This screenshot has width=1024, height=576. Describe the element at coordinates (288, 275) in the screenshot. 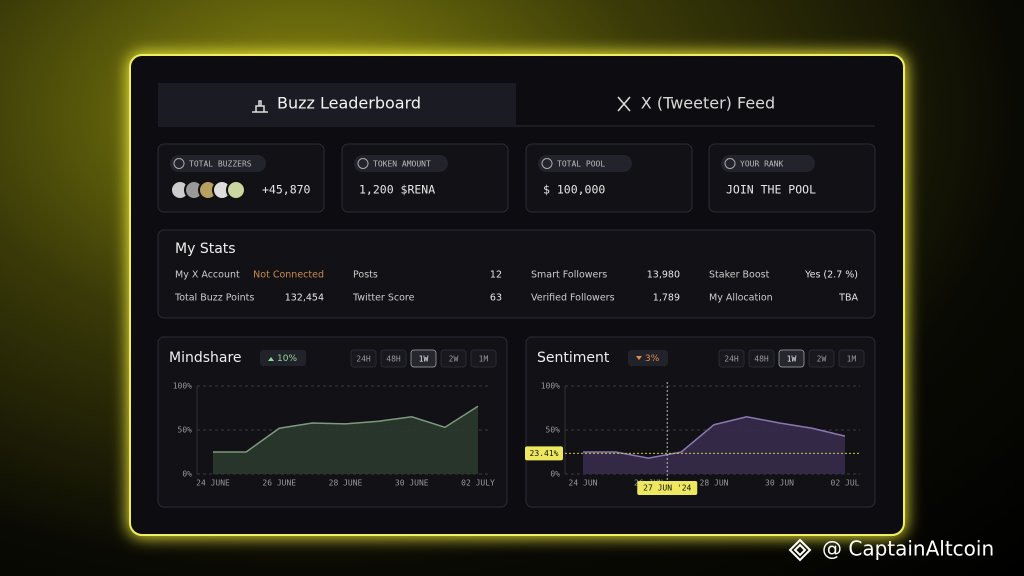

I see `stat-value: Not Connected` at that location.